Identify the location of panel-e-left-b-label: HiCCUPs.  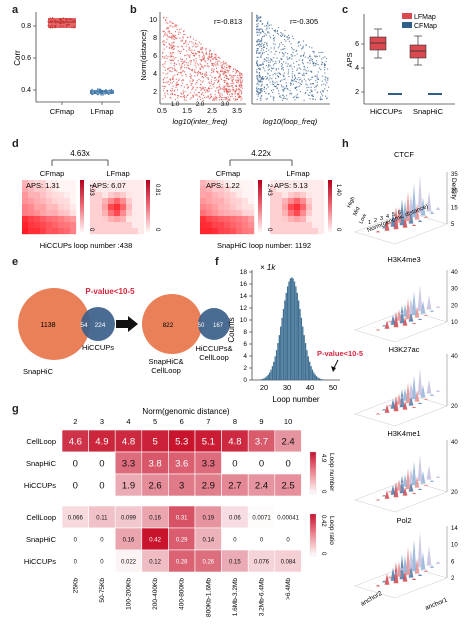
(98, 347).